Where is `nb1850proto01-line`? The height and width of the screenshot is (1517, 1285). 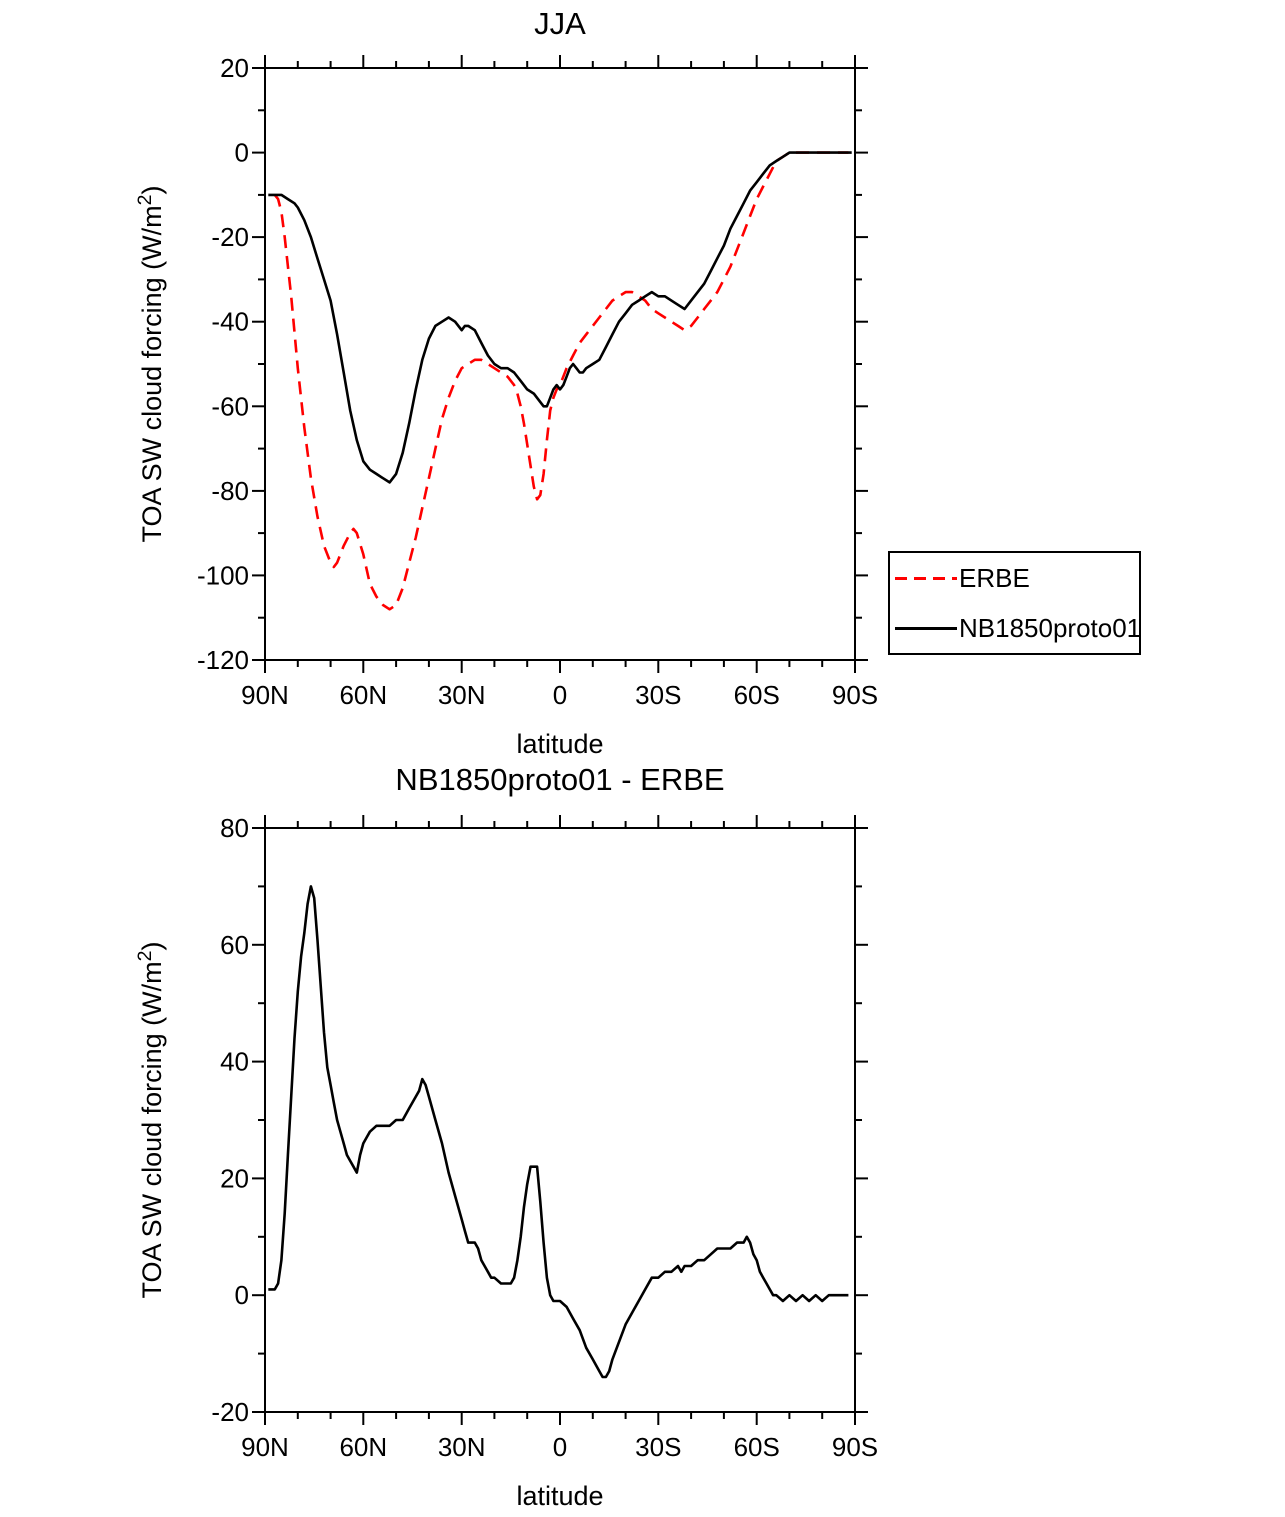 nb1850proto01-line is located at coordinates (560, 317).